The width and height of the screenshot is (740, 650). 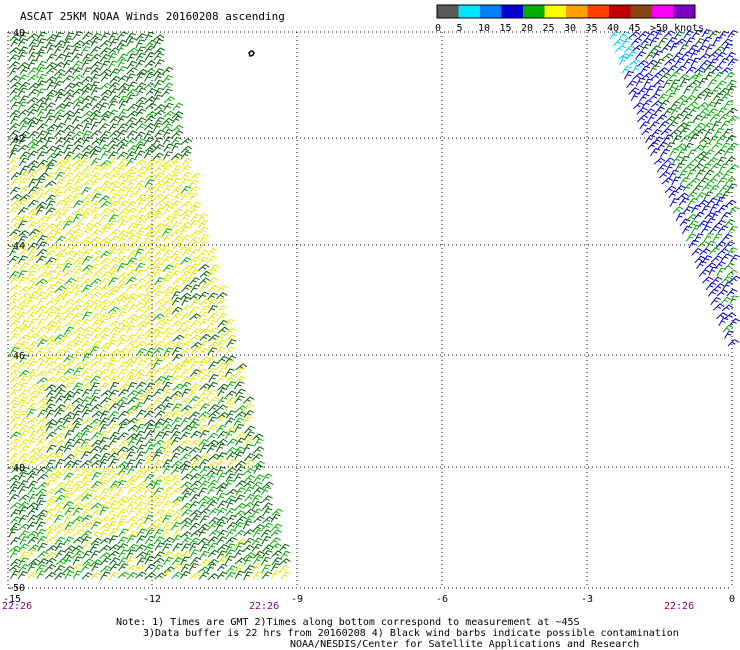 I want to click on legend-label: 40, so click(x=613, y=28).